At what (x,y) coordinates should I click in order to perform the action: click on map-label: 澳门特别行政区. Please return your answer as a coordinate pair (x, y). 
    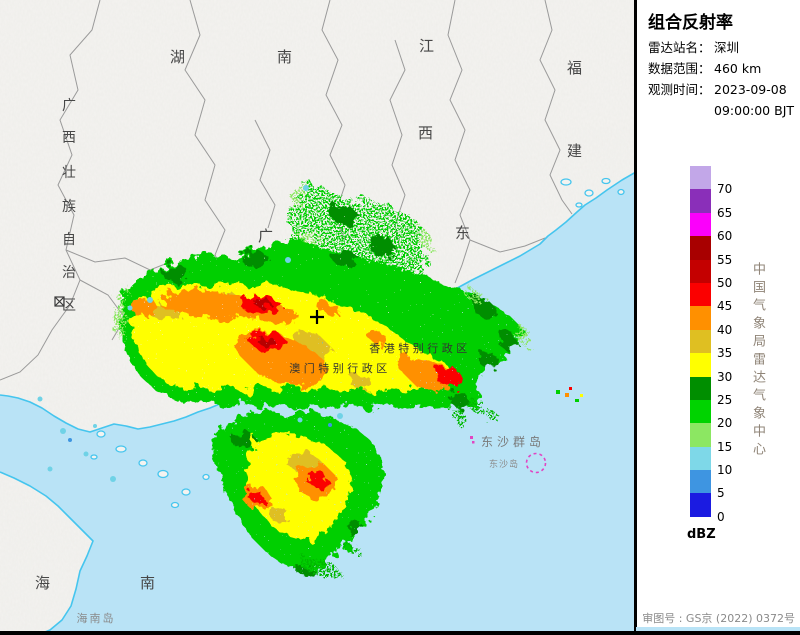
    Looking at the image, I should click on (340, 368).